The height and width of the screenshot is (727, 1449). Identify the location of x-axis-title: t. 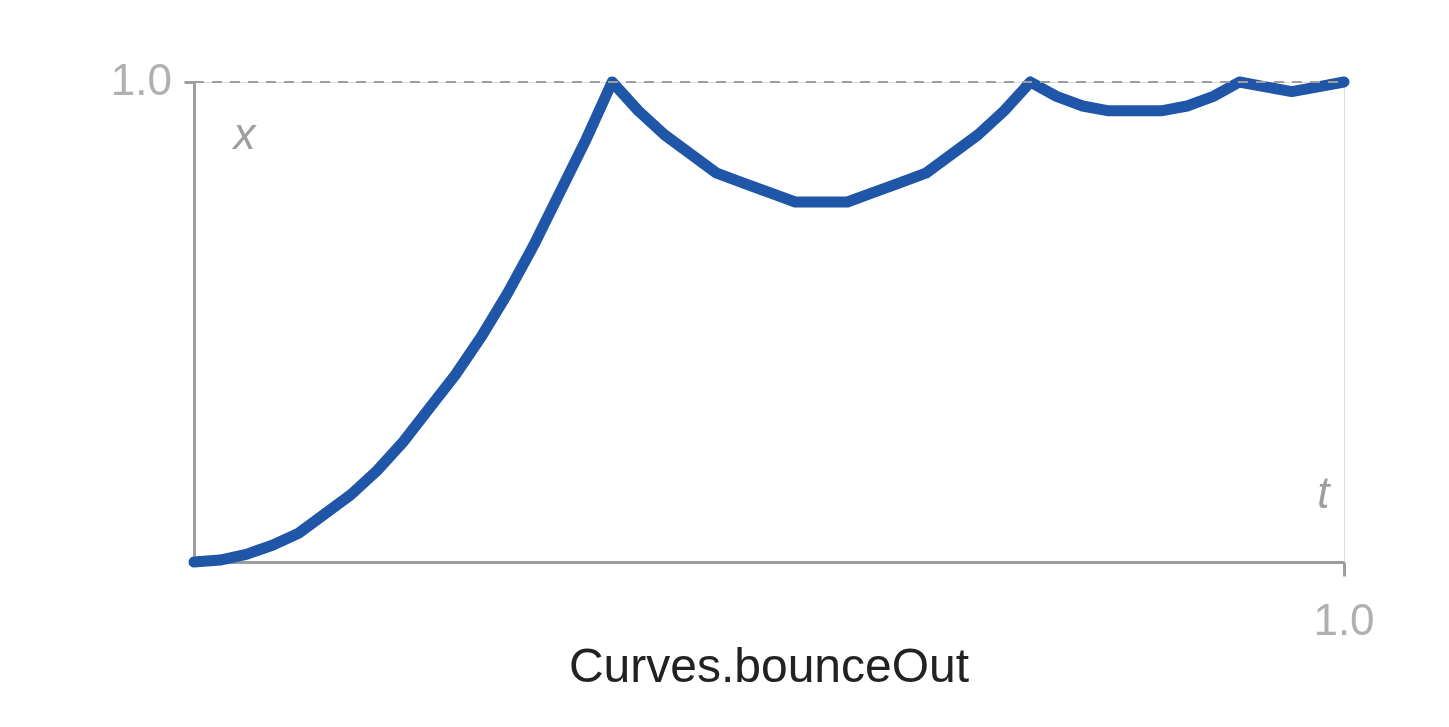
(1324, 492).